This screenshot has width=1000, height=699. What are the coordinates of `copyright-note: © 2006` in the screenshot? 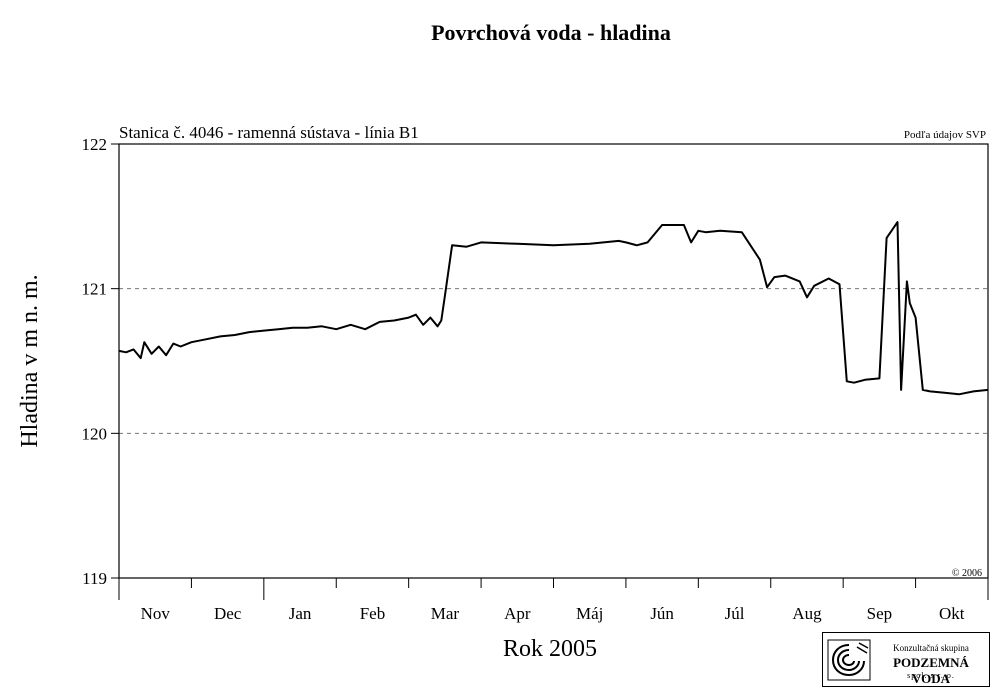 It's located at (967, 573).